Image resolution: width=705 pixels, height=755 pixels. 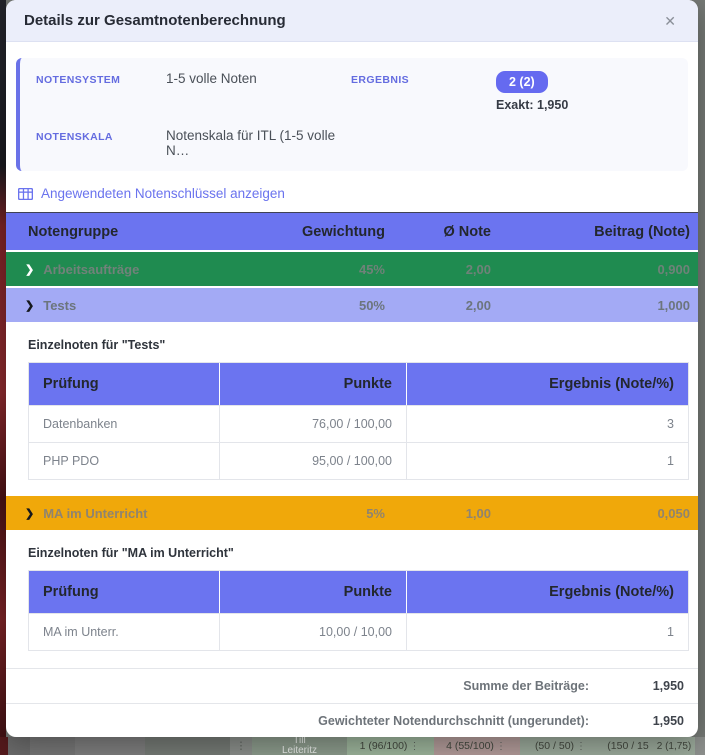 I want to click on show-grading-key-link: Angewendeten Notenschlüssel anzeigen, so click(x=151, y=193).